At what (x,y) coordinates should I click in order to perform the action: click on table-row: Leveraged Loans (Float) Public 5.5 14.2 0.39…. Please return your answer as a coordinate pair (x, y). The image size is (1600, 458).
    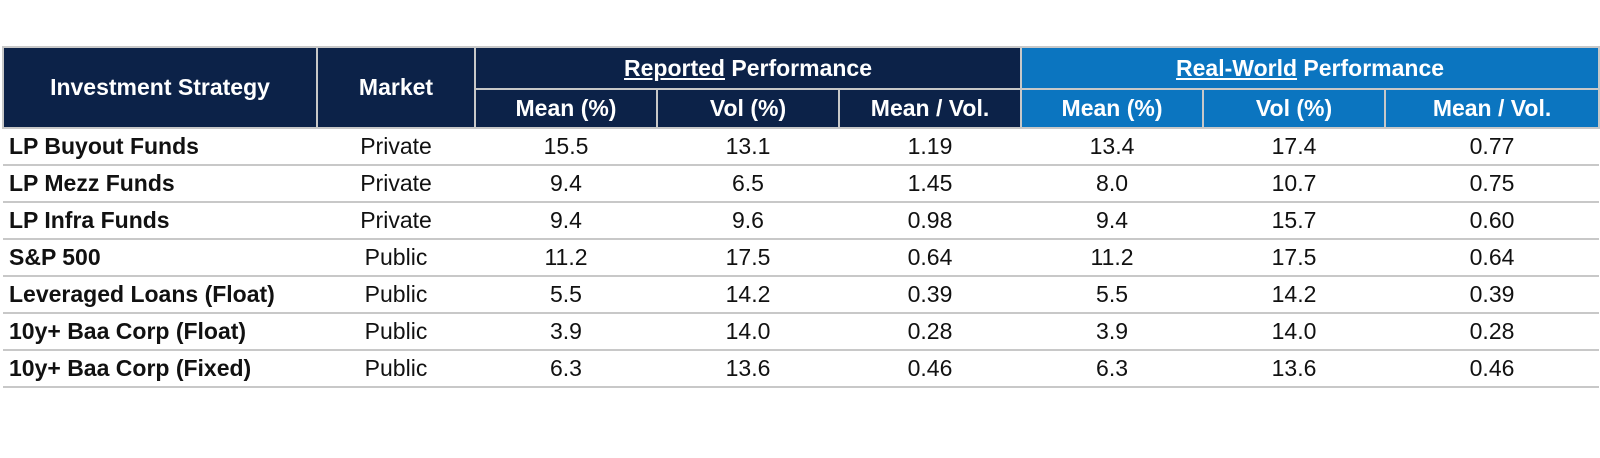
    Looking at the image, I should click on (801, 295).